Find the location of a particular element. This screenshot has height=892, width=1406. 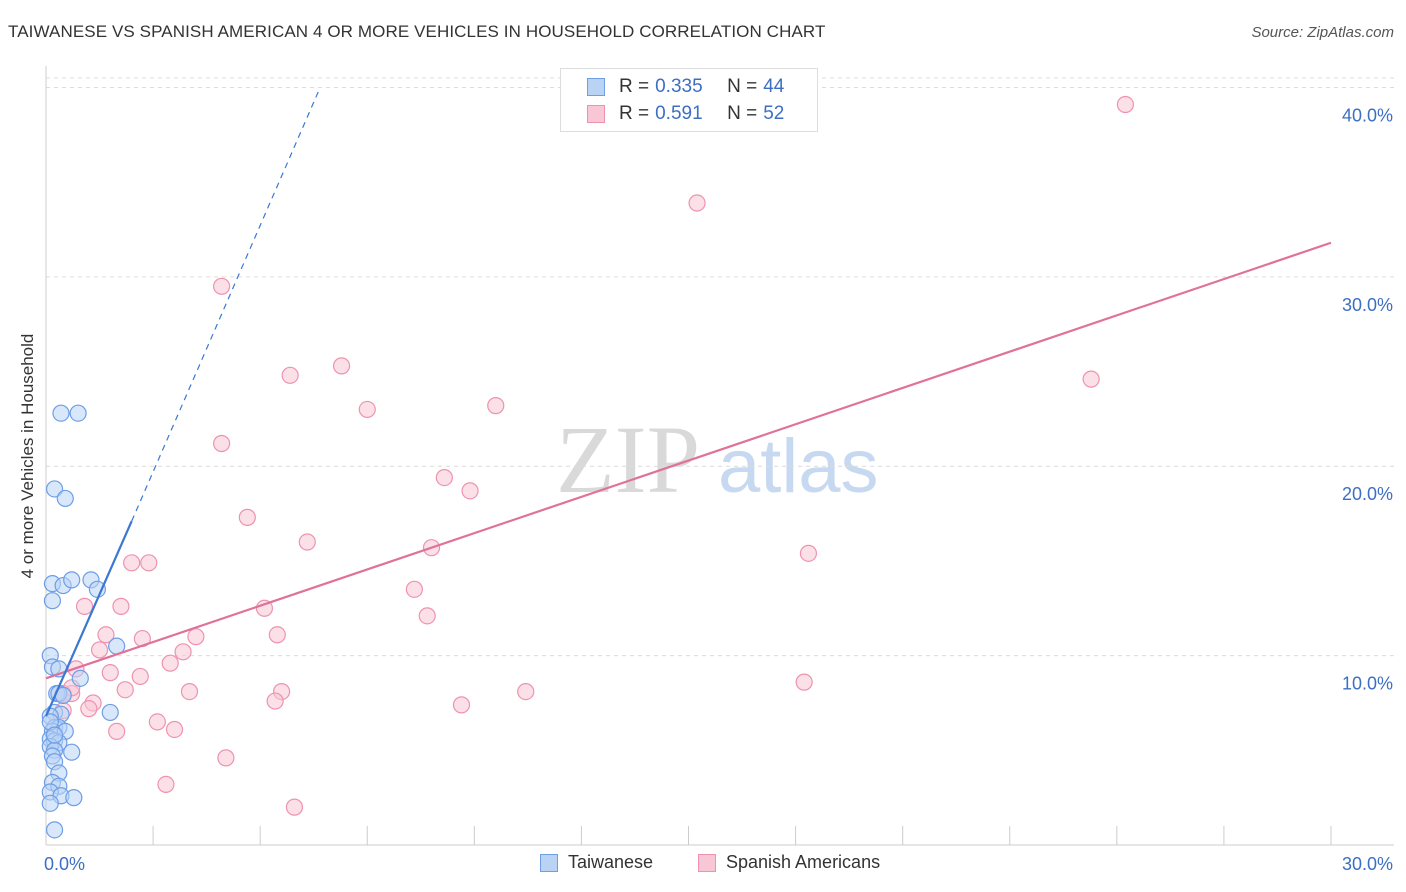

legend-r-value-spanish: 0.591 is located at coordinates (679, 113).